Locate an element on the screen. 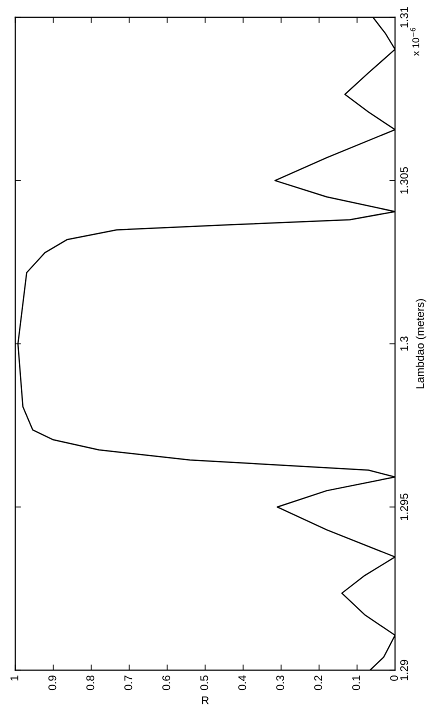  x-tick-label: 1 is located at coordinates (14, 678).